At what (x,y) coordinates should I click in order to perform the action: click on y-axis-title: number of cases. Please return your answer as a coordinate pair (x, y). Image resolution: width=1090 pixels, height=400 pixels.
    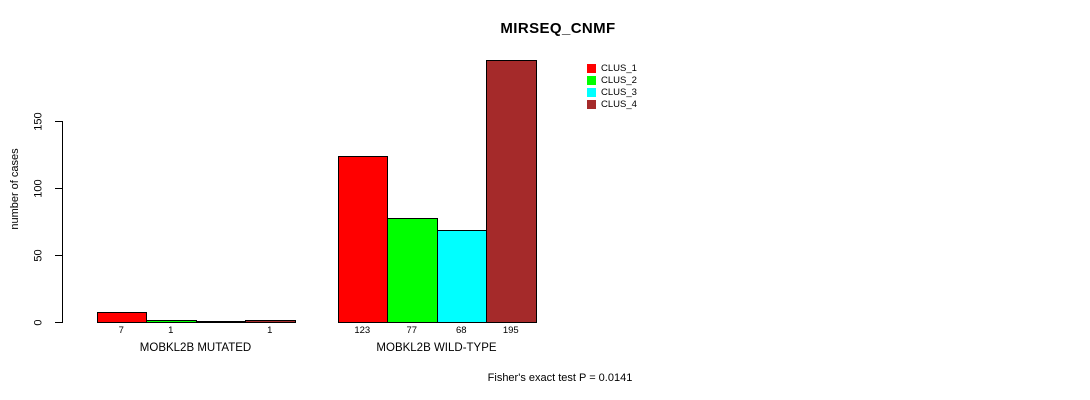
    Looking at the image, I should click on (15, 189).